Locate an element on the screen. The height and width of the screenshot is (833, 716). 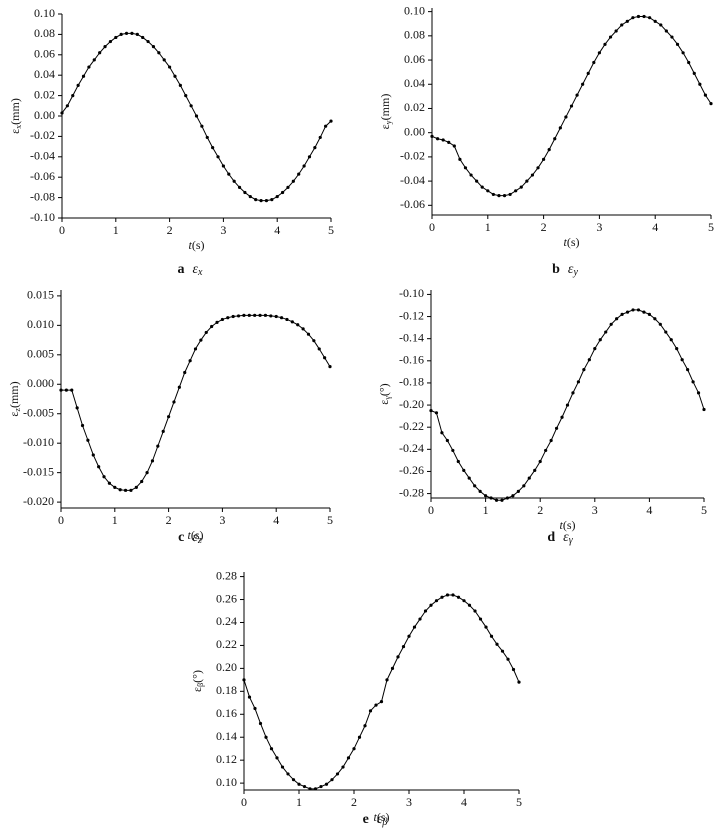
y-tick-label: -0.22 is located at coordinates (411, 426).